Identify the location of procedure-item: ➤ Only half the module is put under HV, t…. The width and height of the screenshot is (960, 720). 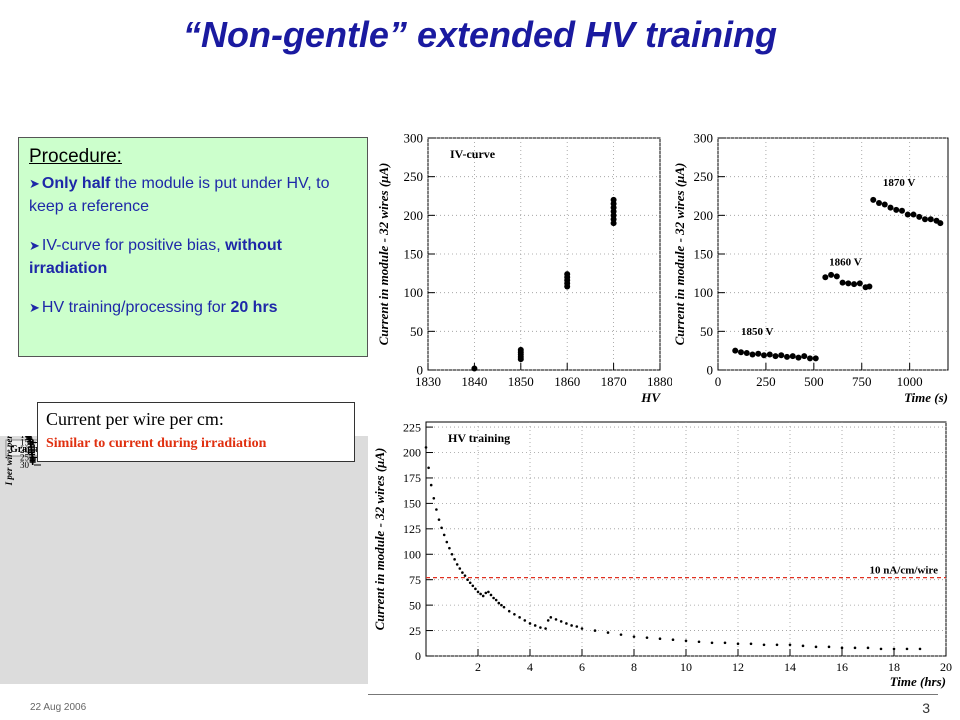
(193, 195).